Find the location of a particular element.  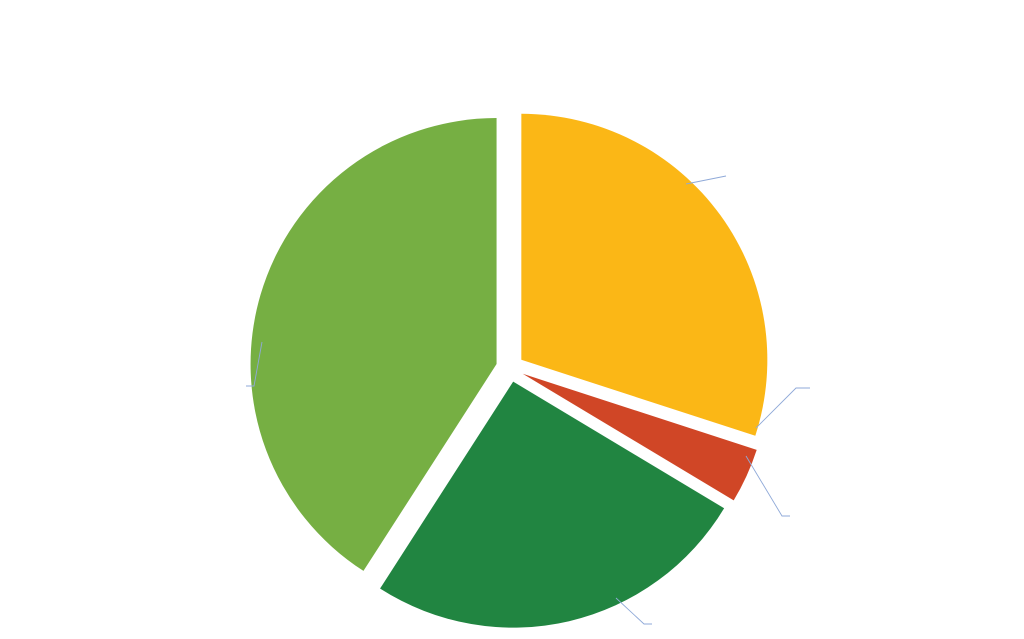

leader-line-yellow is located at coordinates (706, 180).